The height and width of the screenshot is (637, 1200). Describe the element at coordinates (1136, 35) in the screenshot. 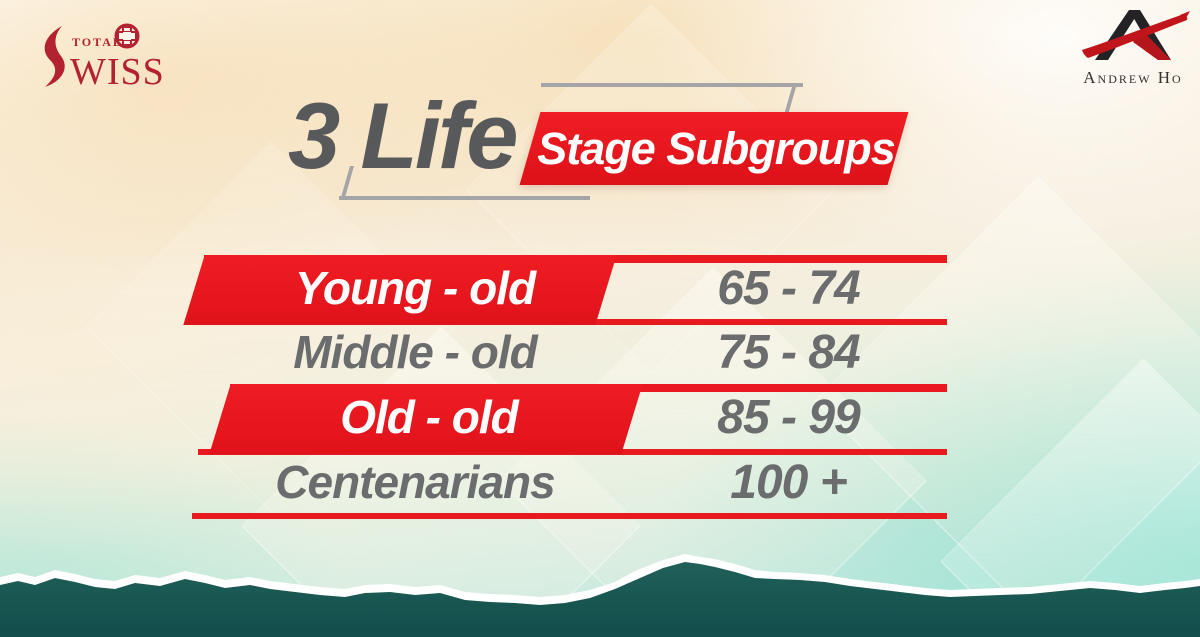

I see `andrew-ho-monogram-icon` at that location.